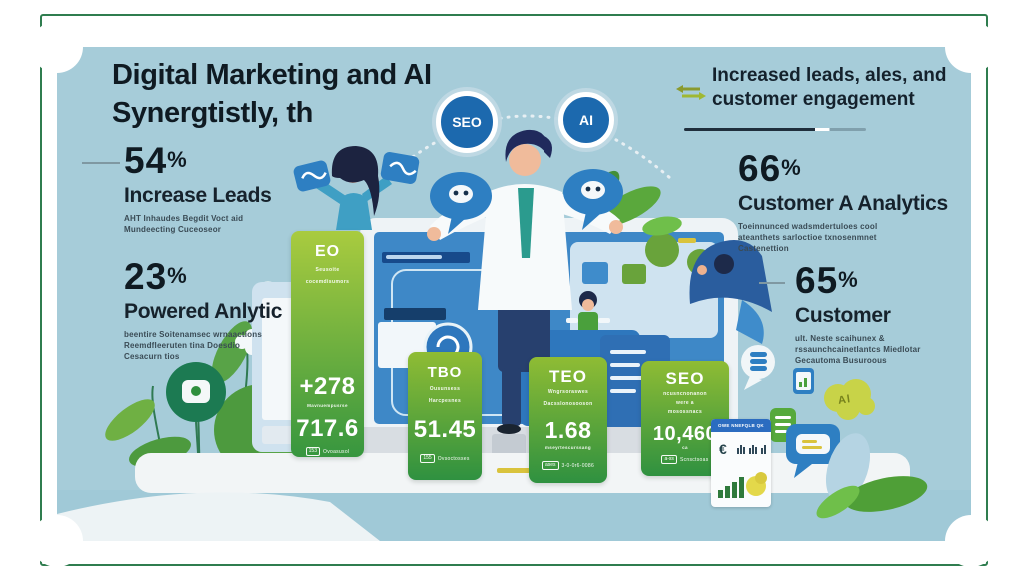 This screenshot has height=579, width=1024. I want to click on card-badge-row: a-ss Scnsctsoas, so click(685, 459).